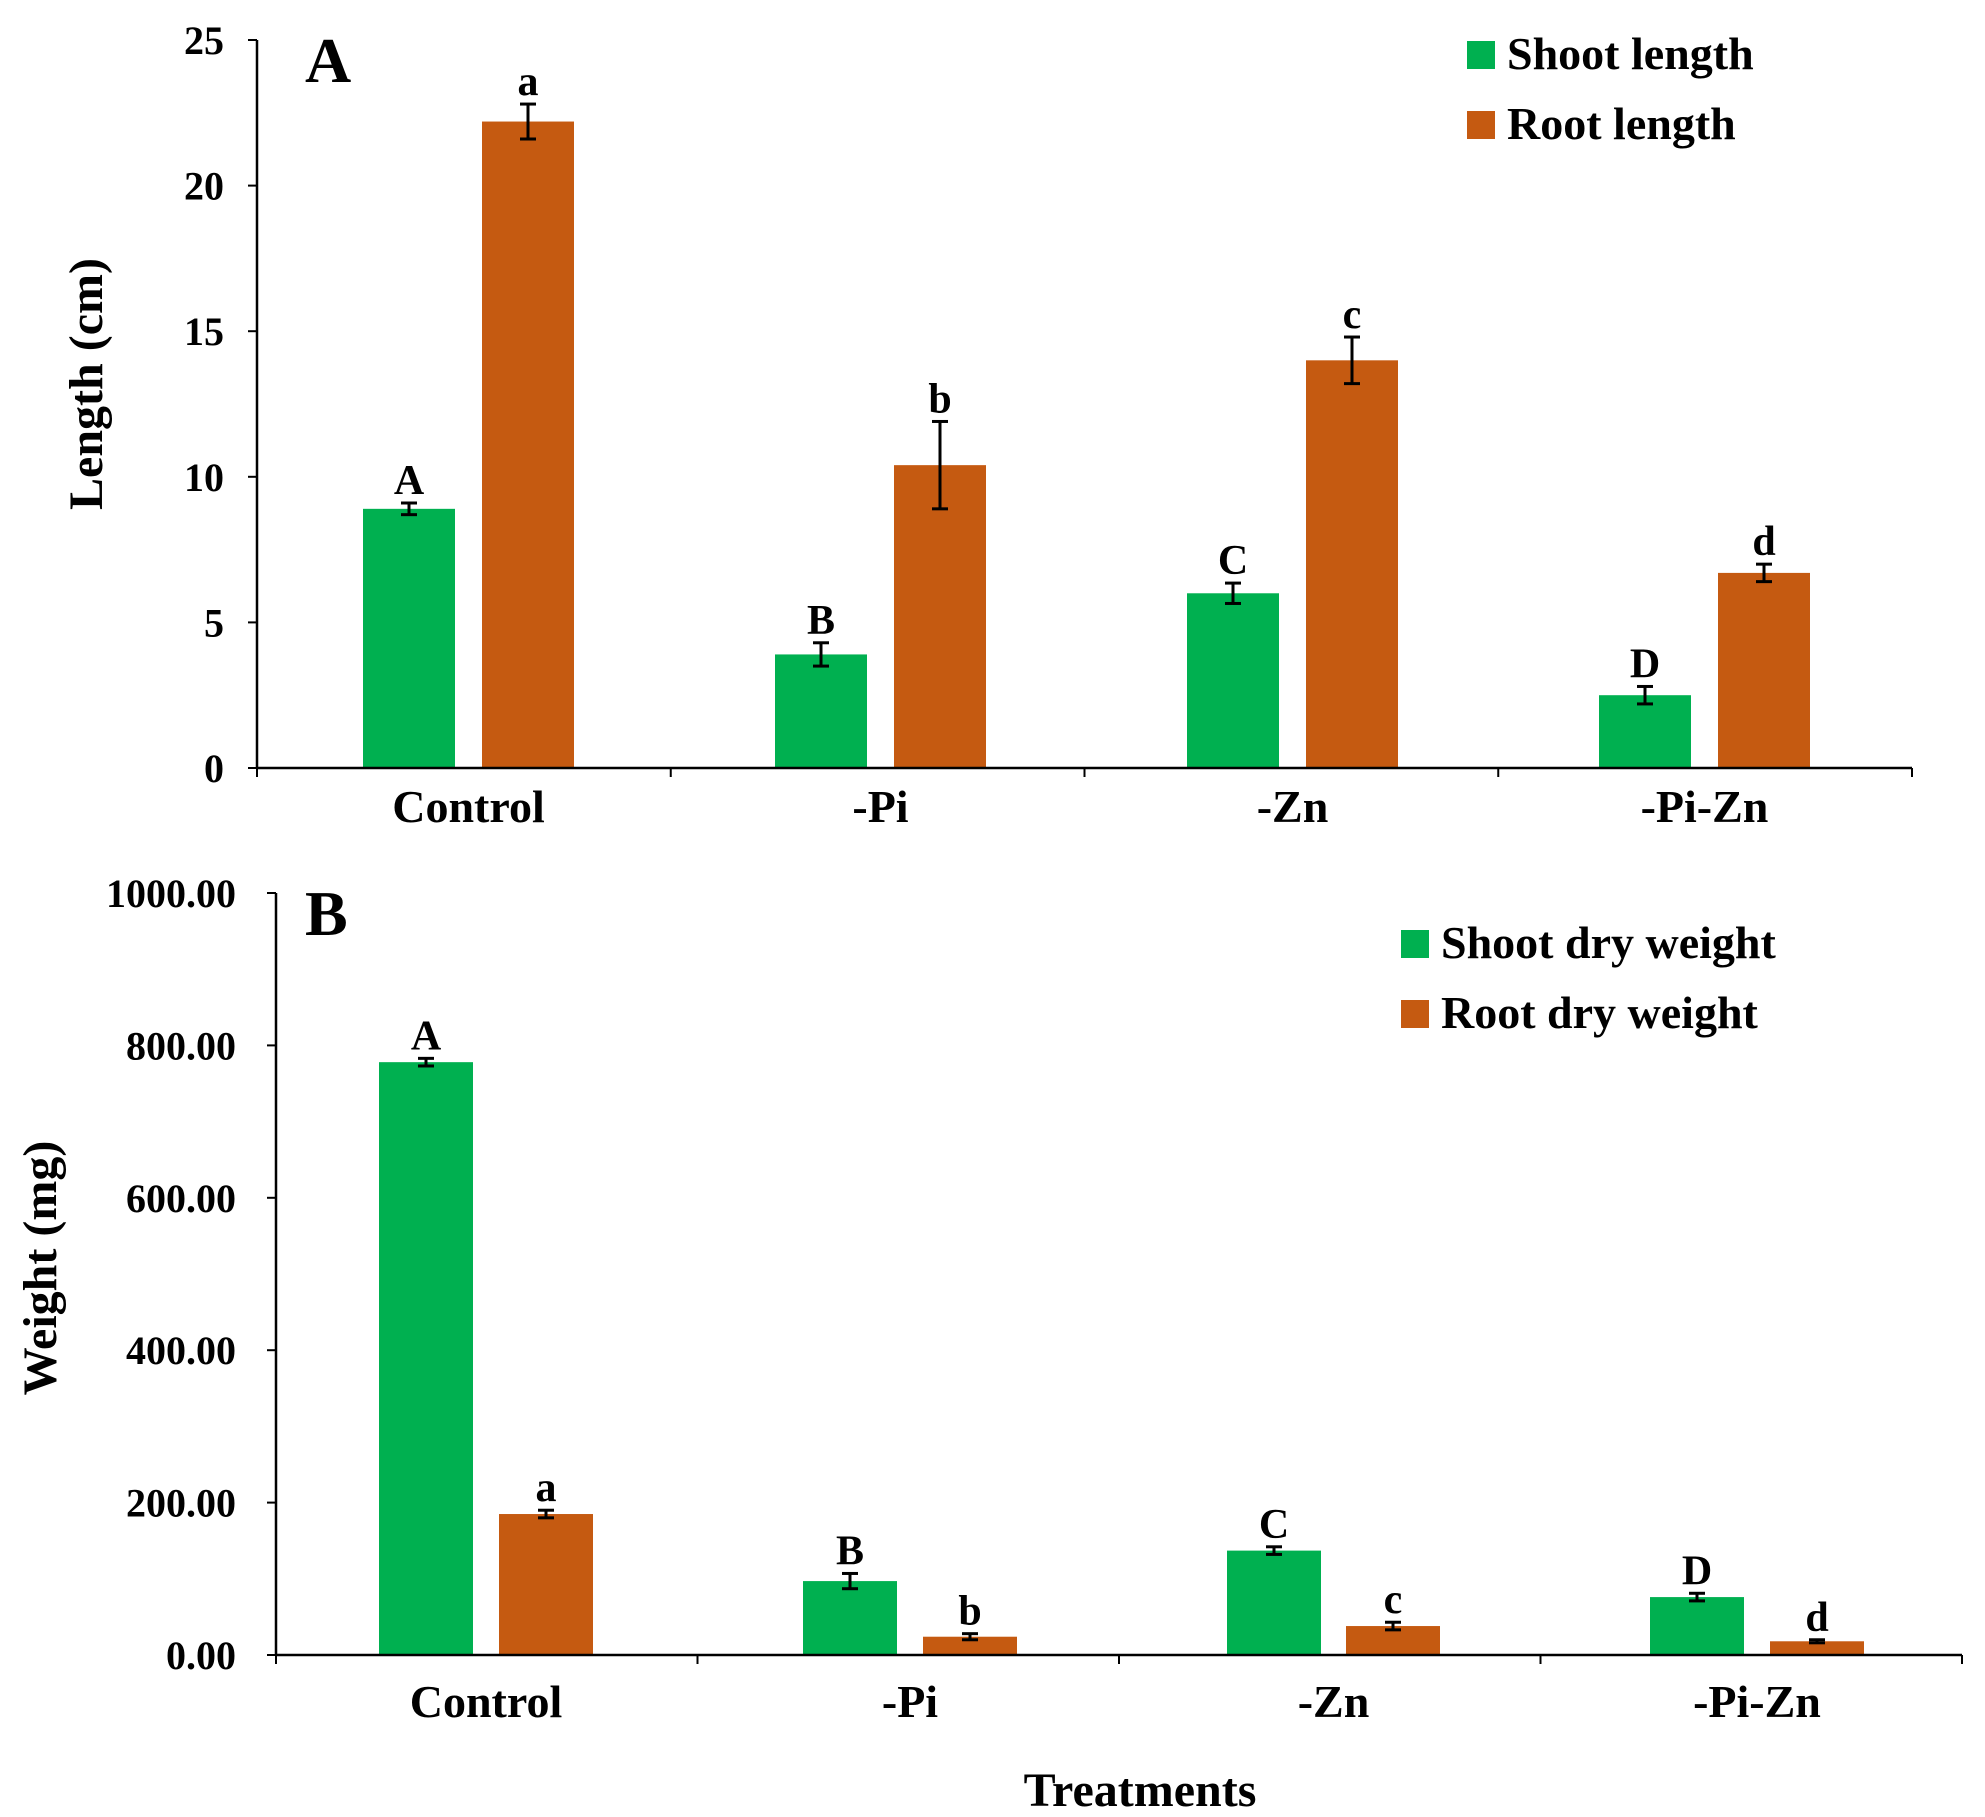 The height and width of the screenshot is (1817, 1985). What do you see at coordinates (204, 186) in the screenshot?
I see `panel-a-y-tick-label: 20` at bounding box center [204, 186].